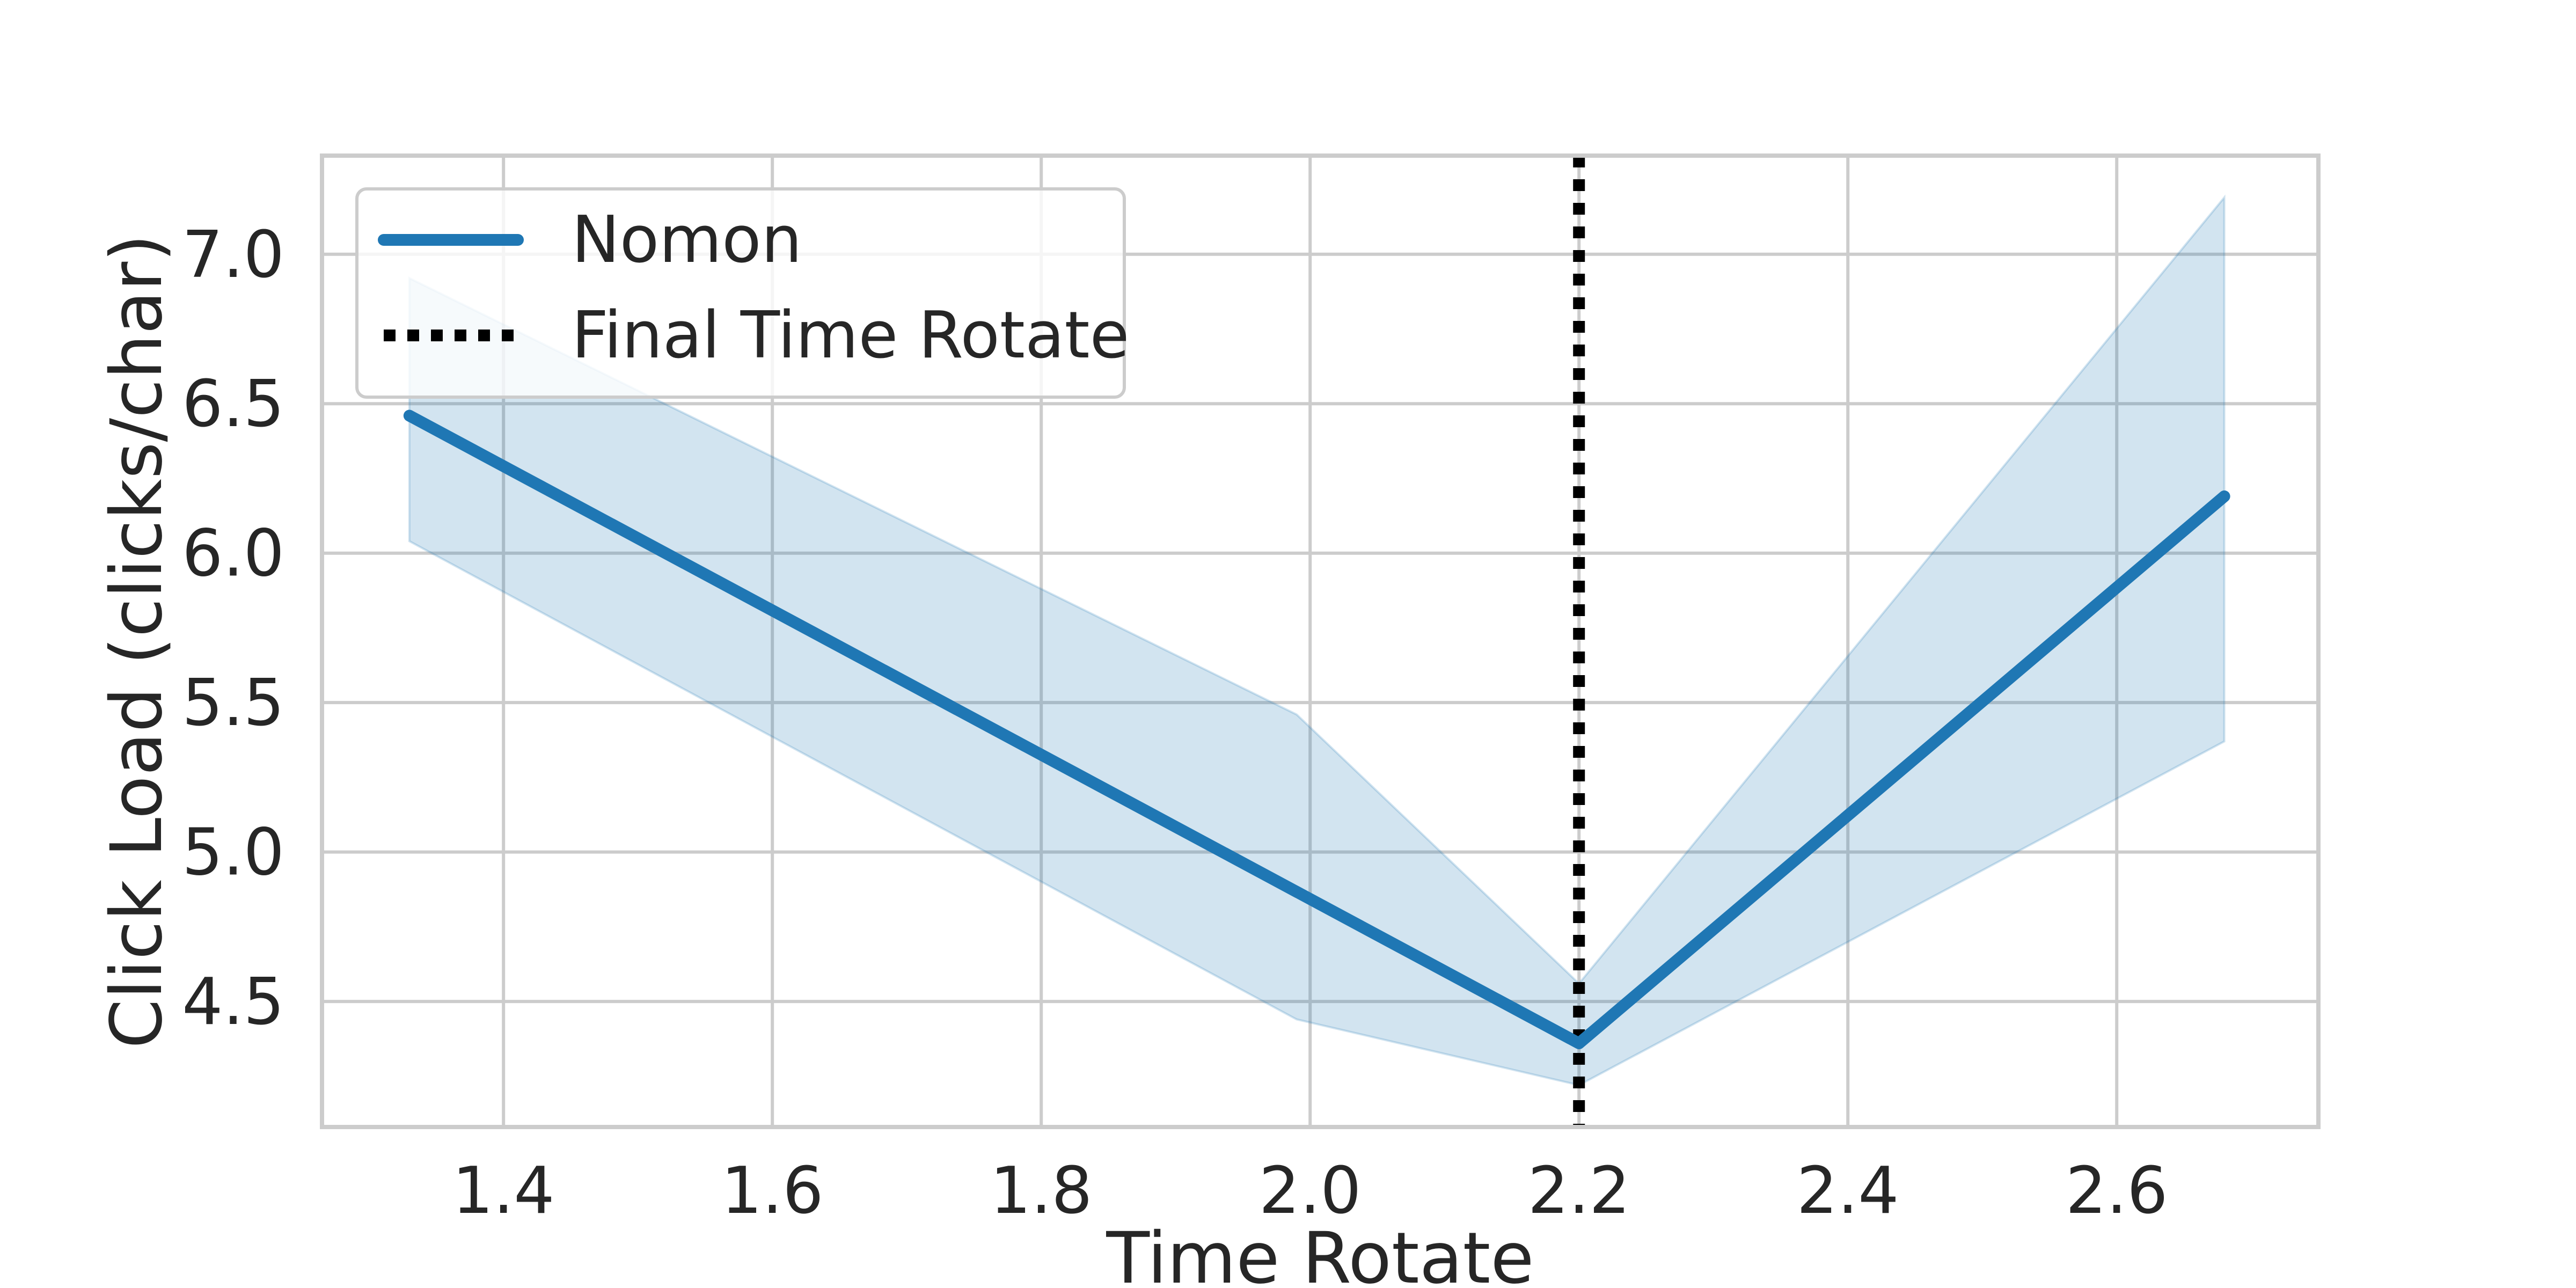  I want to click on y-tick-label: 4.5, so click(233, 1002).